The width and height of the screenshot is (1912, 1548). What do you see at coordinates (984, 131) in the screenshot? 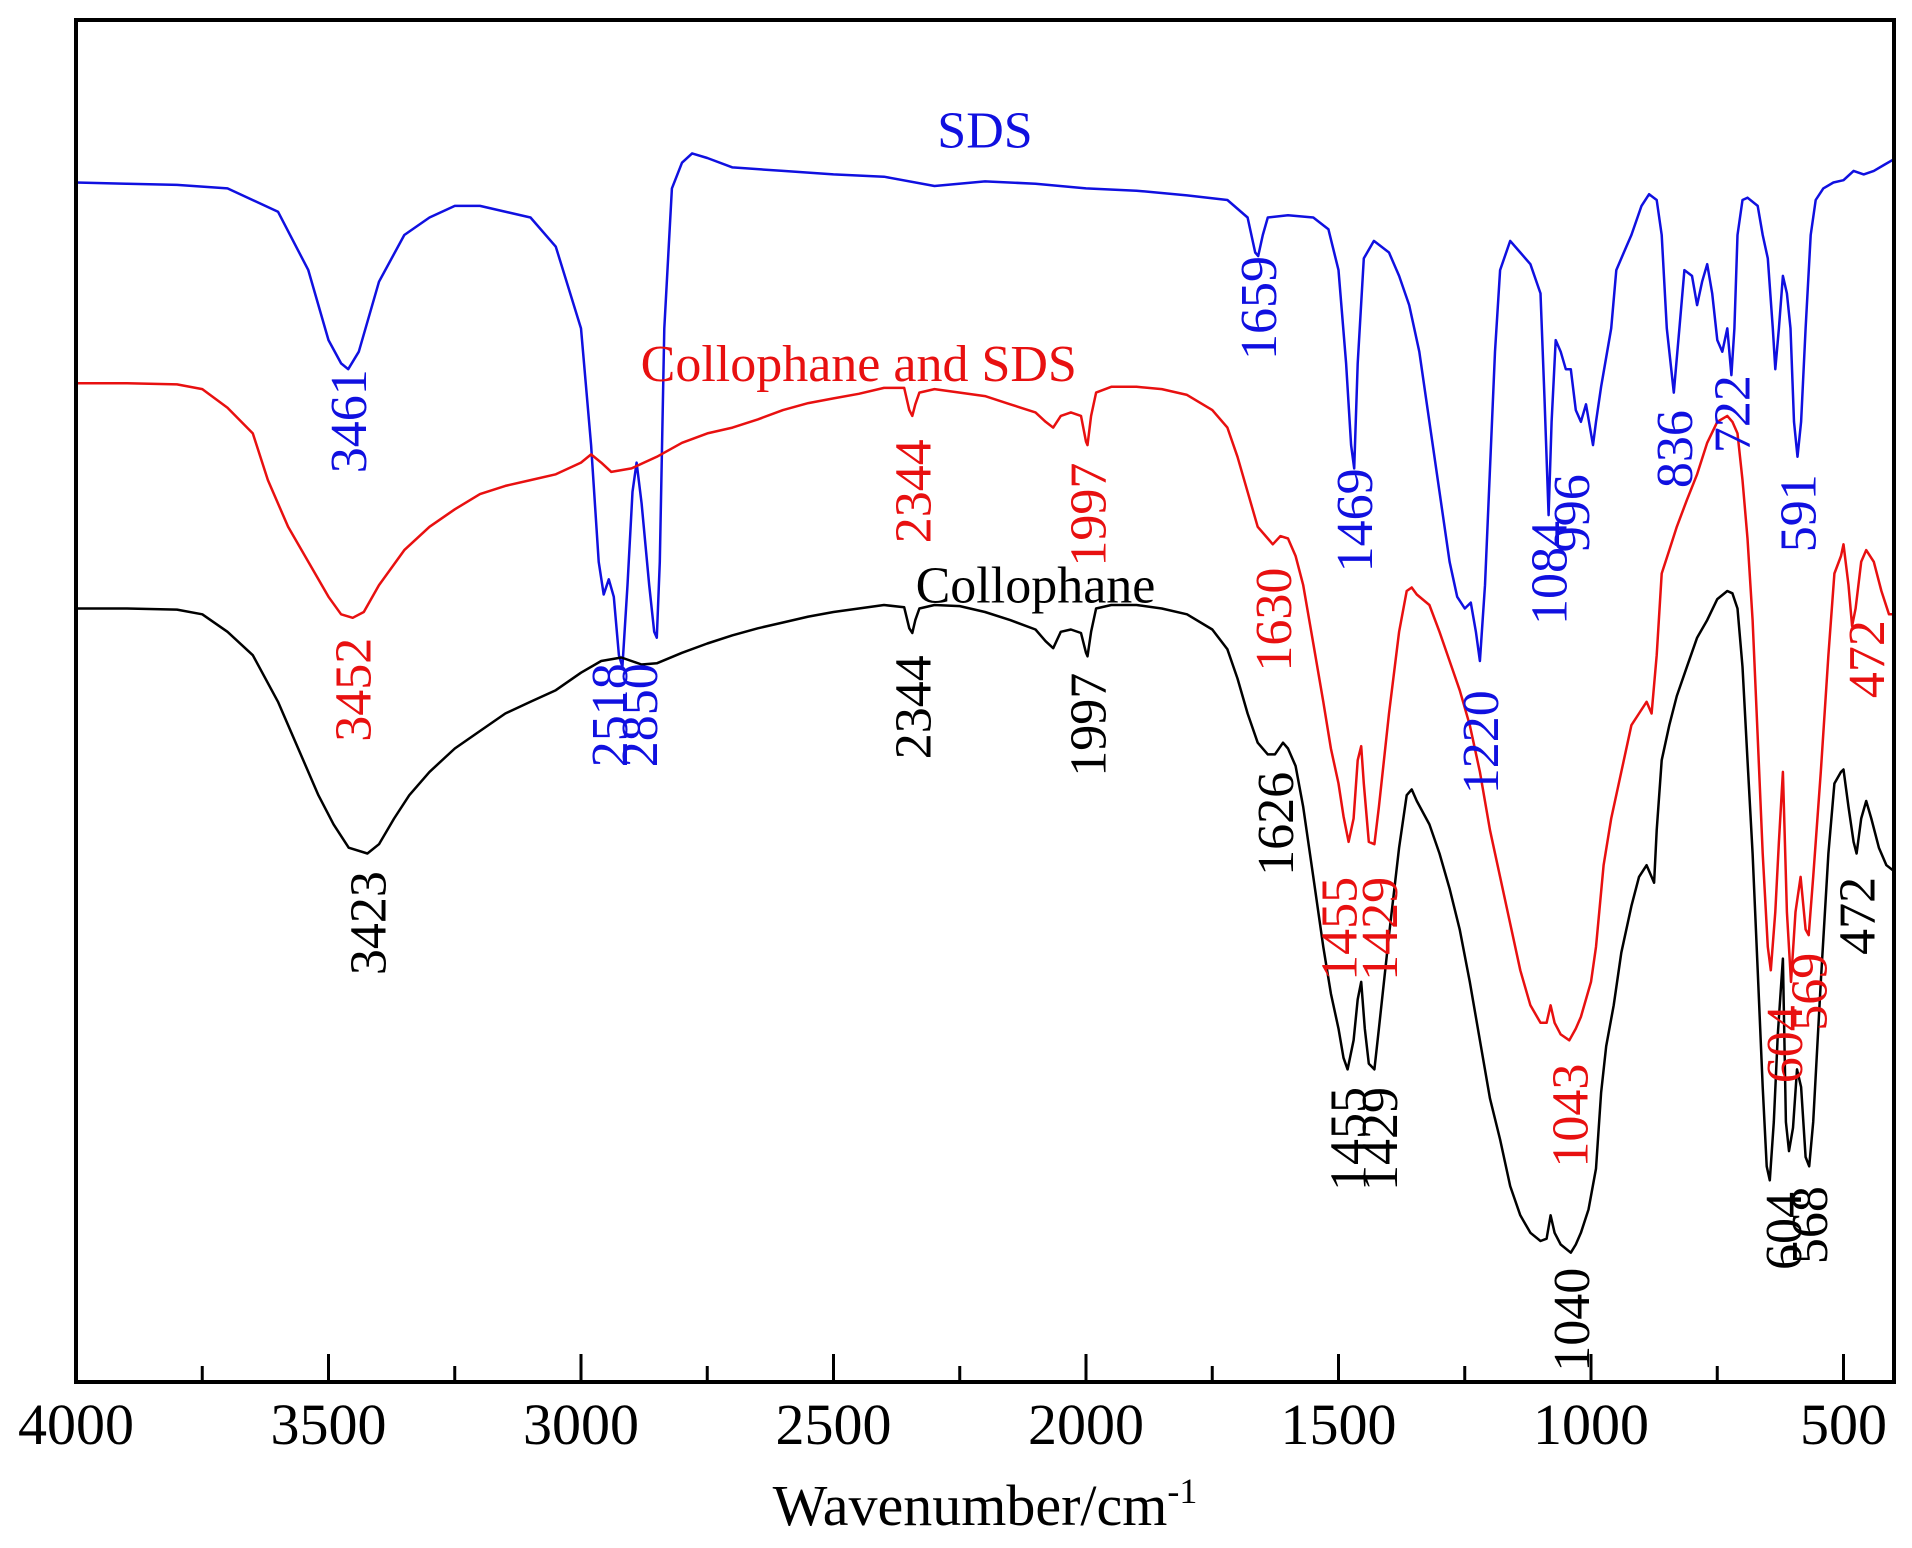
I see `series-label: SDS` at bounding box center [984, 131].